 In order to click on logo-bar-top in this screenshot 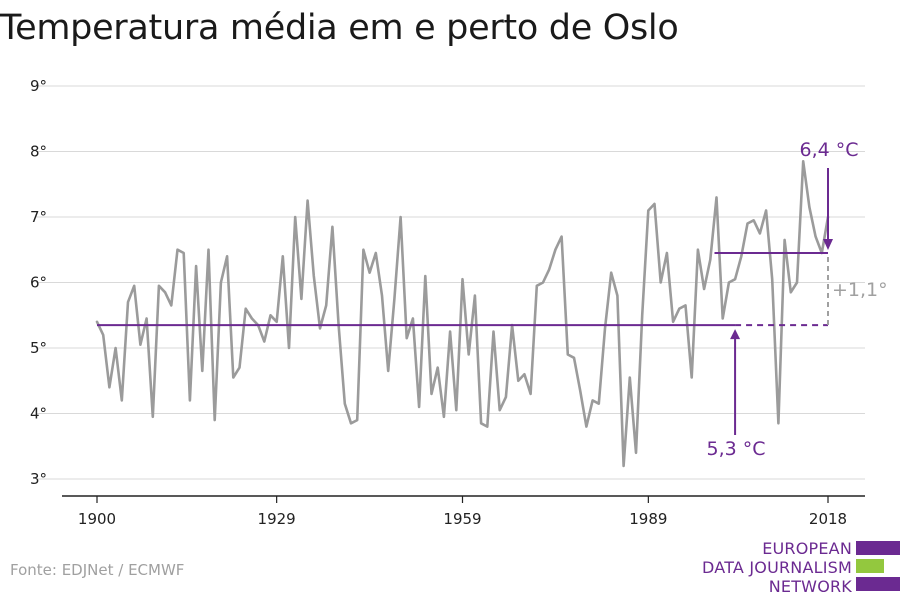, I will do `click(878, 548)`.